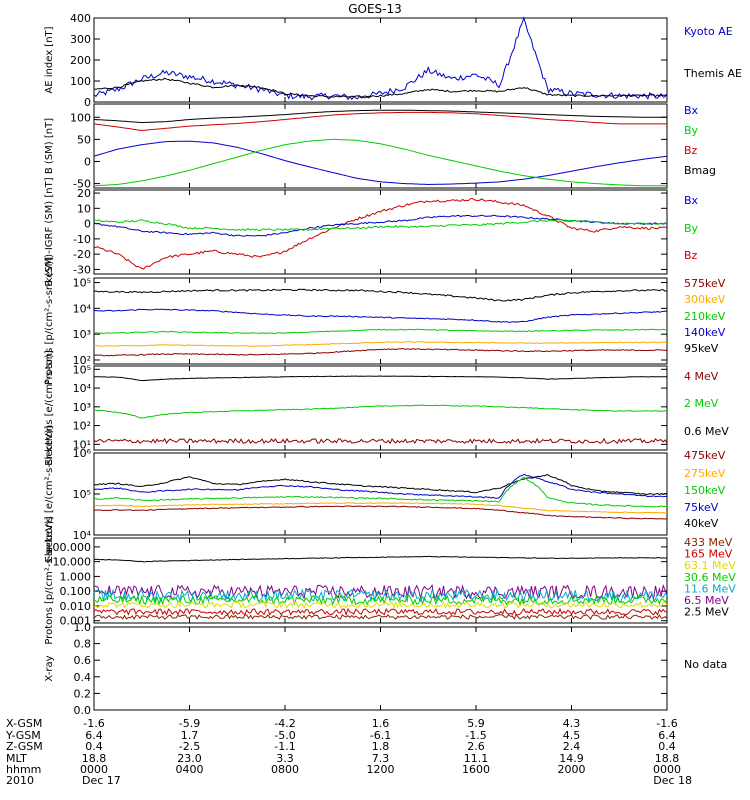  What do you see at coordinates (710, 577) in the screenshot?
I see `legend-entry: 30.6 MeV` at bounding box center [710, 577].